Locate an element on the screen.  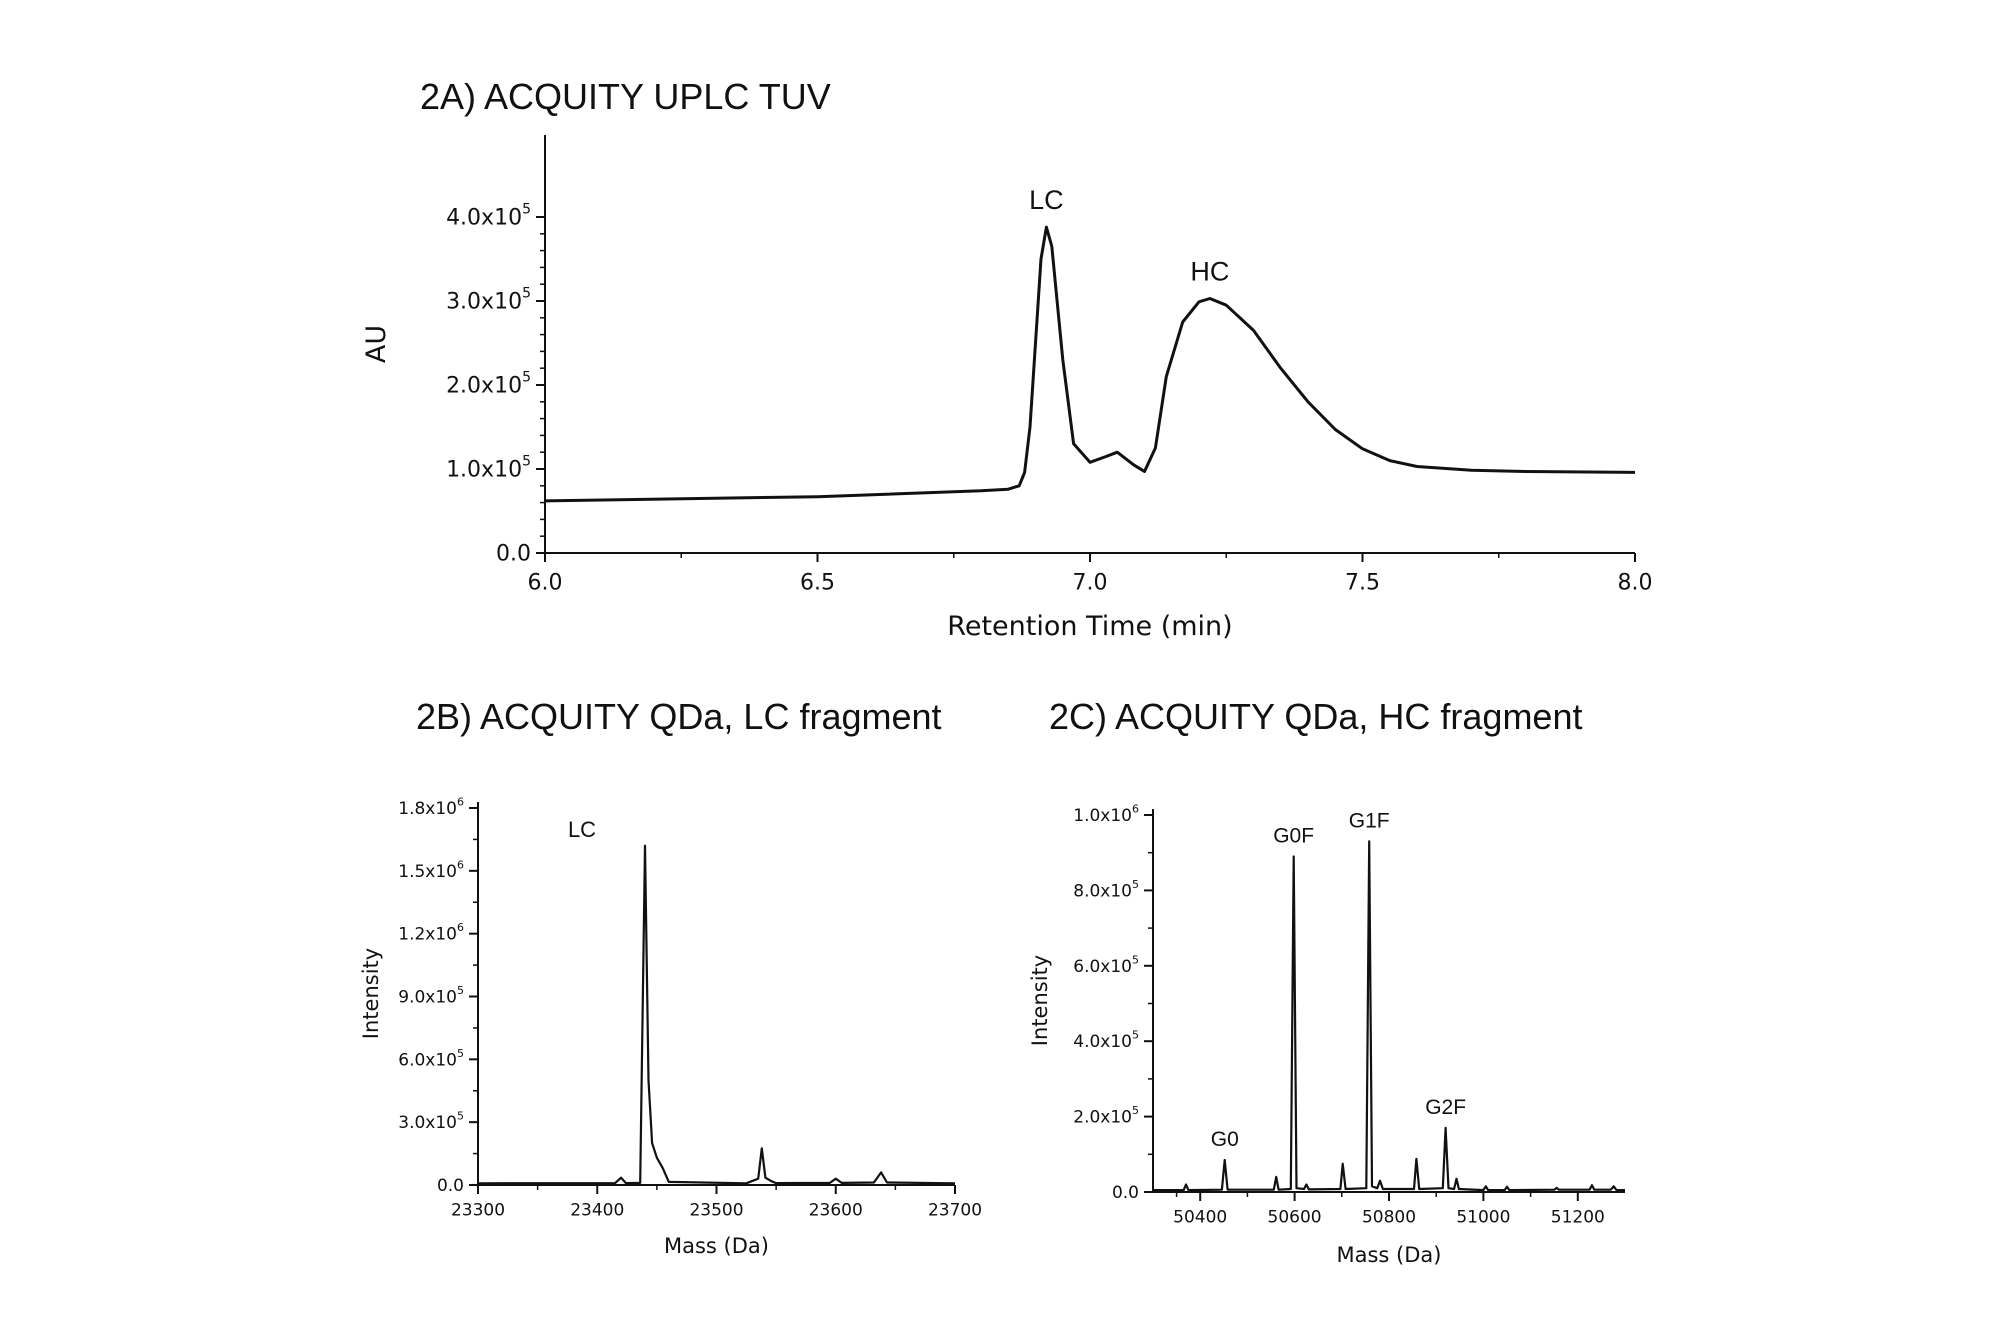
x-tick-label-c: 50600 is located at coordinates (1295, 1217).